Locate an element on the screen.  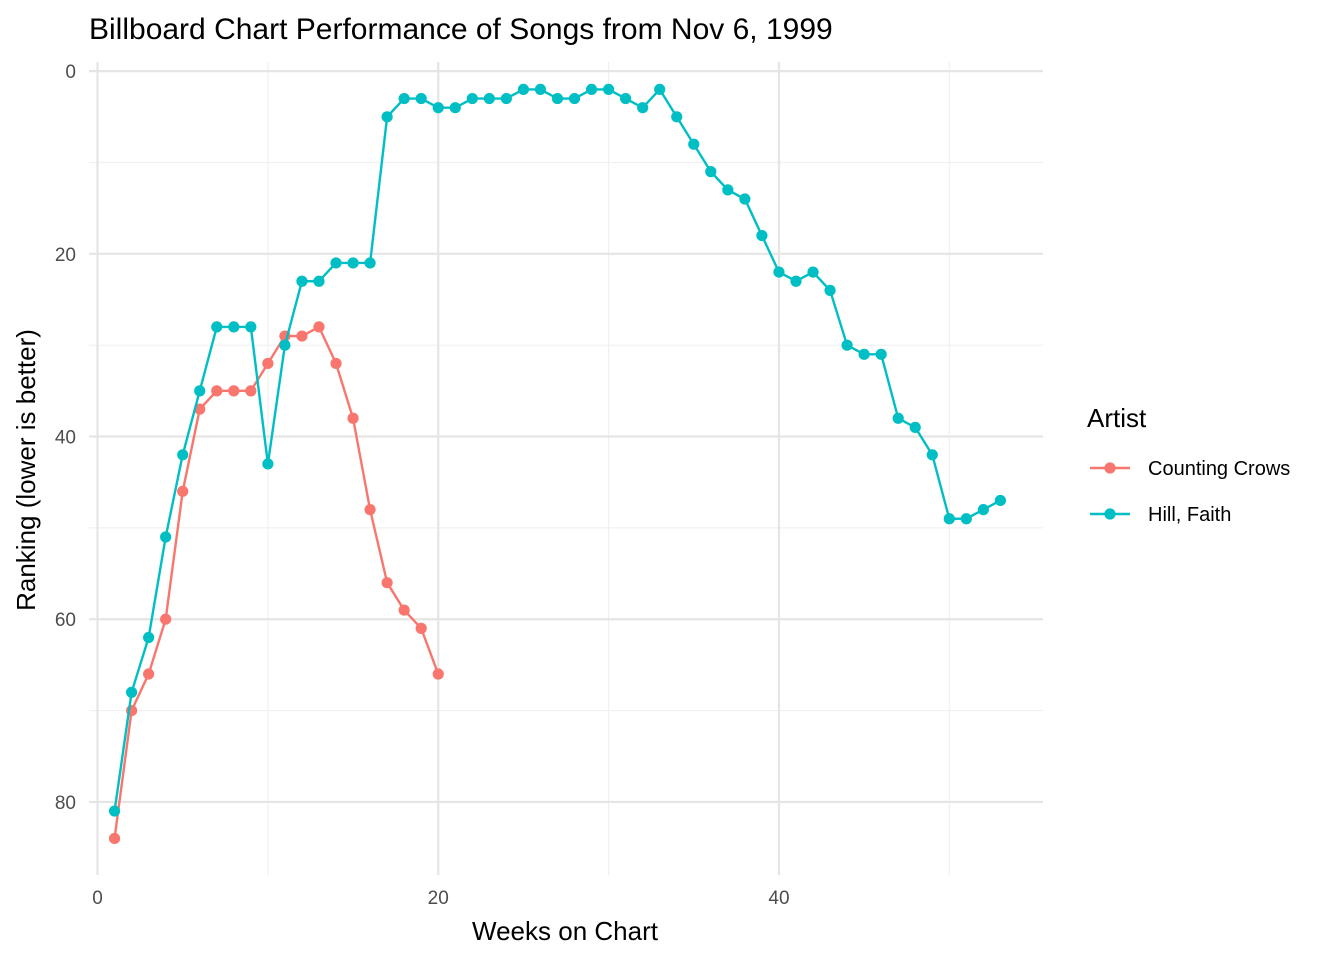
y-tick-label: 60 is located at coordinates (65, 620).